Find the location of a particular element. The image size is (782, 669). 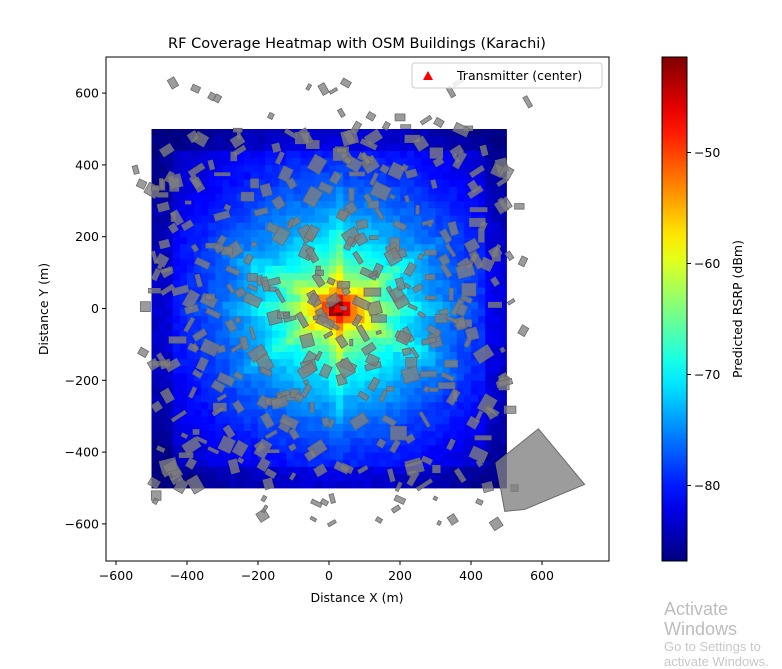

y-tick-label: −200 is located at coordinates (82, 380).